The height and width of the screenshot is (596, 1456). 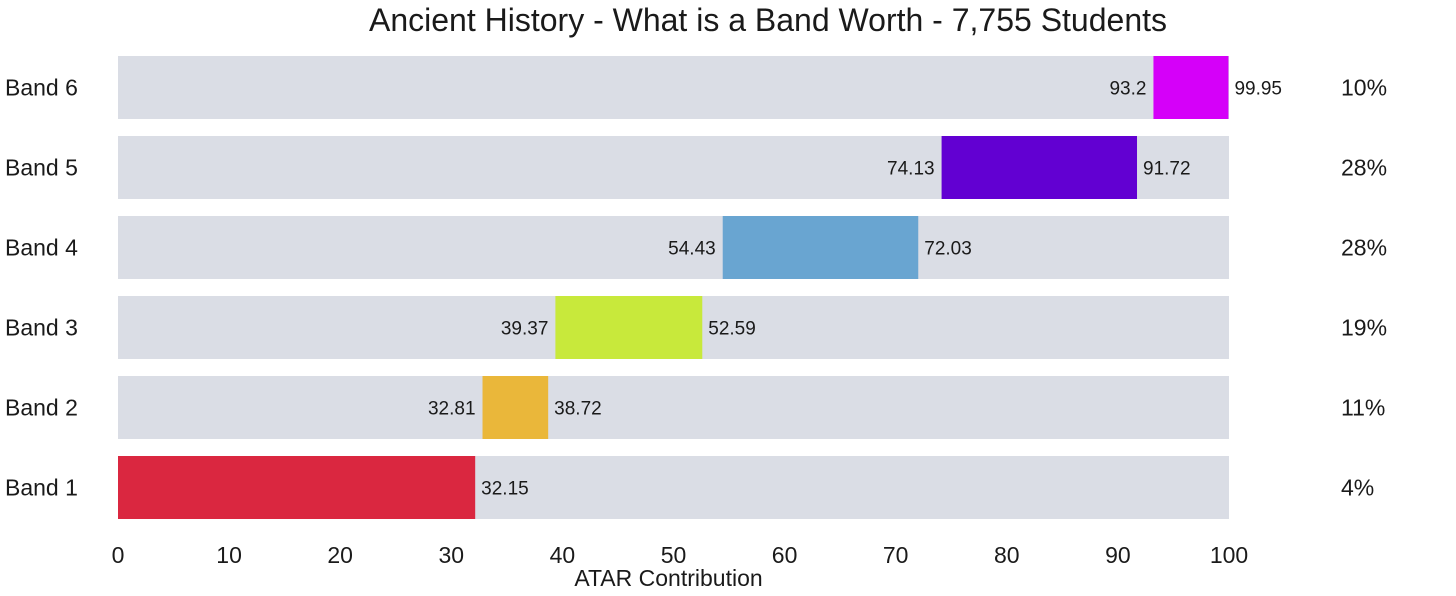 I want to click on band-row: Band 1 32.15 4%, so click(x=689, y=487).